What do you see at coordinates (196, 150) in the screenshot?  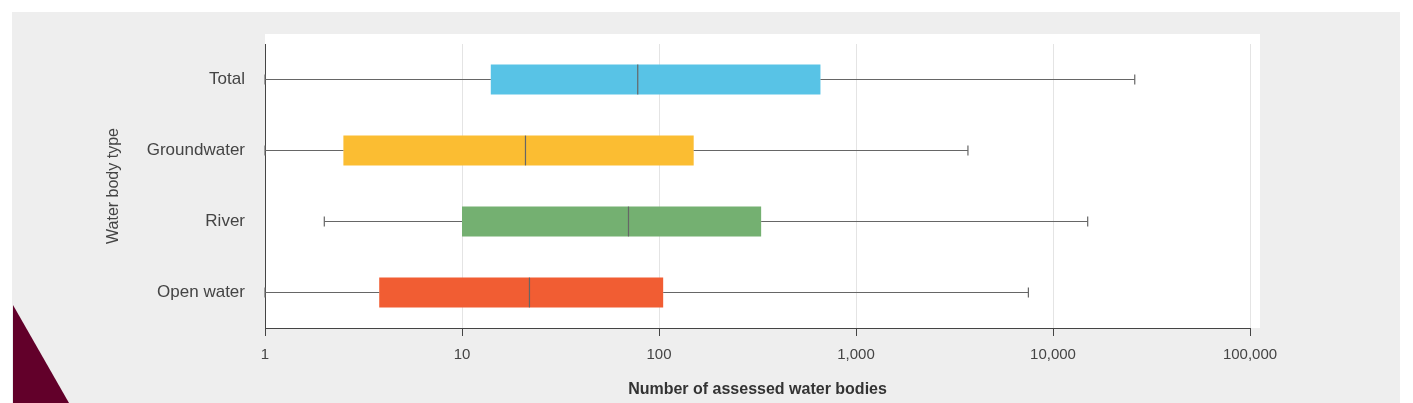 I see `y-tick-label: Groundwater` at bounding box center [196, 150].